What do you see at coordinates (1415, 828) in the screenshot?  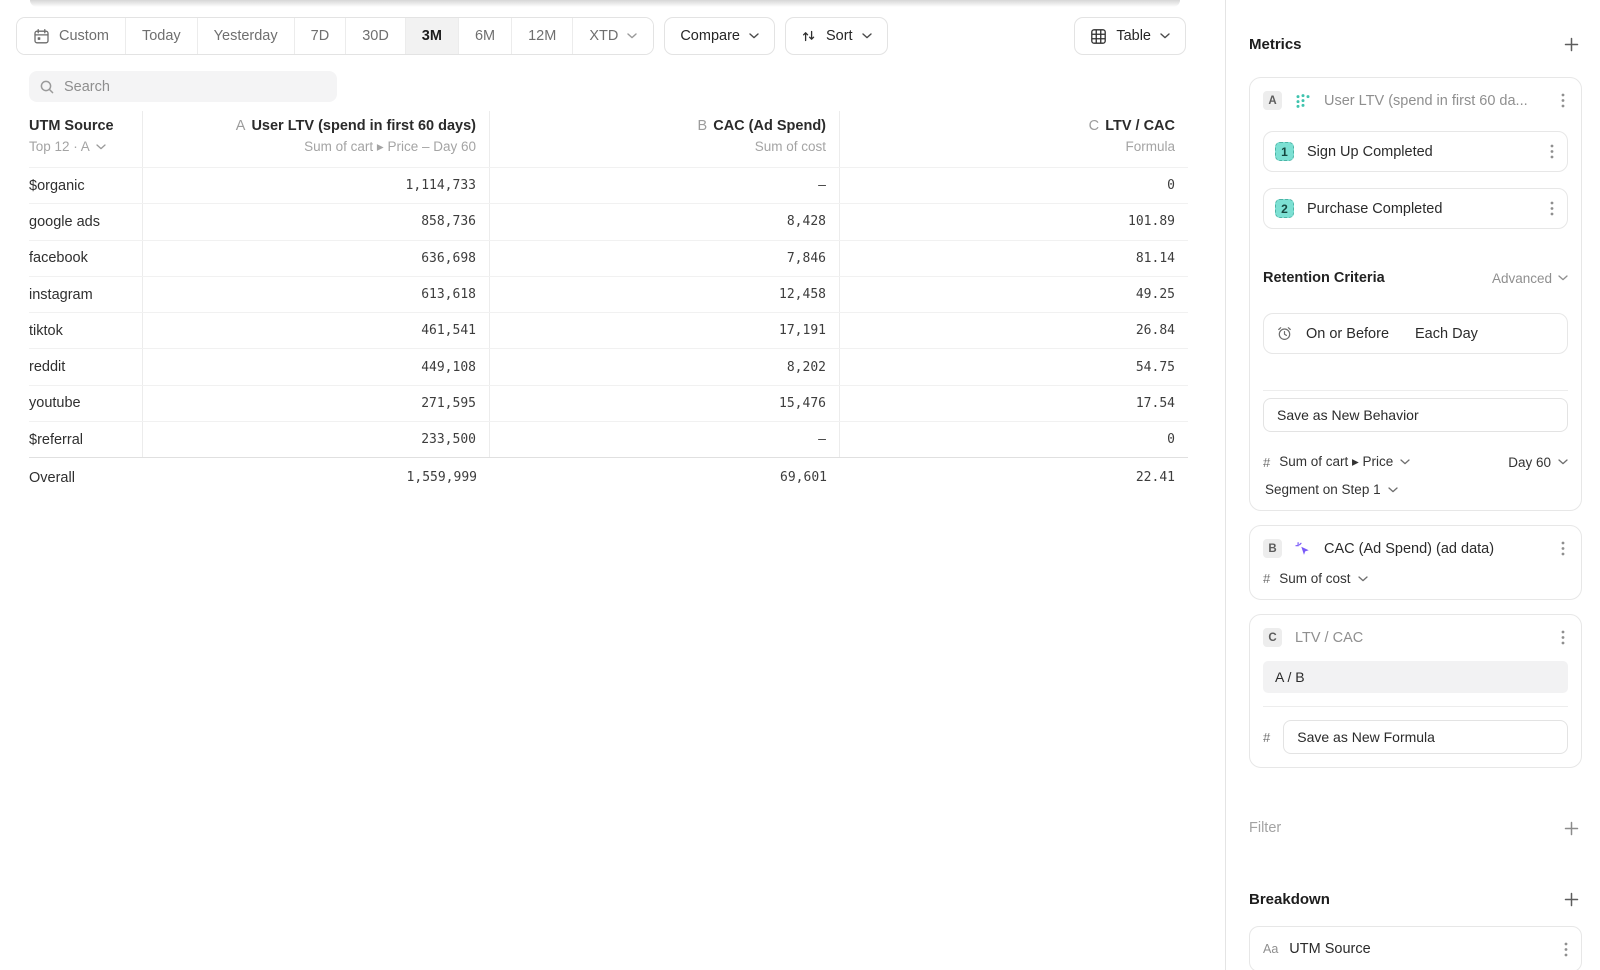 I see `filter-section-header: Filter` at bounding box center [1415, 828].